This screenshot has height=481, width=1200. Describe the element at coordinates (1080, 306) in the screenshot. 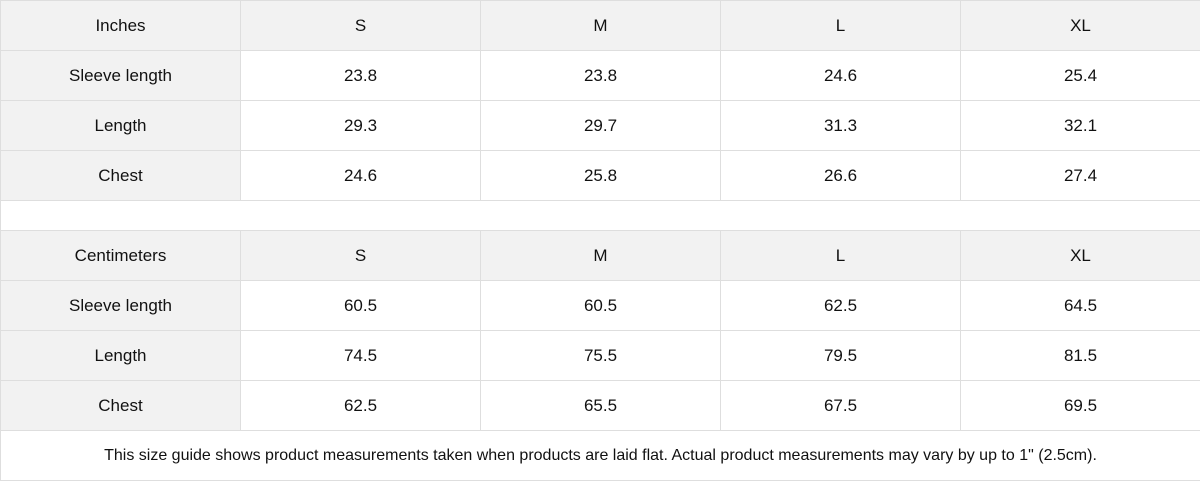

I see `measurement-value: 64.5` at that location.